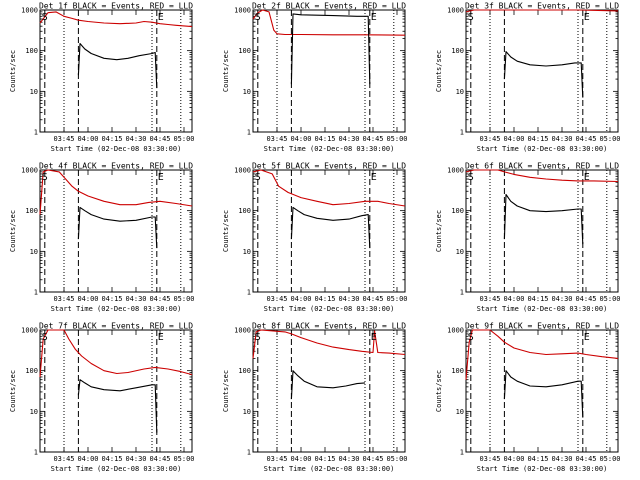 This screenshot has width=640, height=480. I want to click on panel-title: Det 9f BLACK = Events, RED = LLD, so click(542, 326).